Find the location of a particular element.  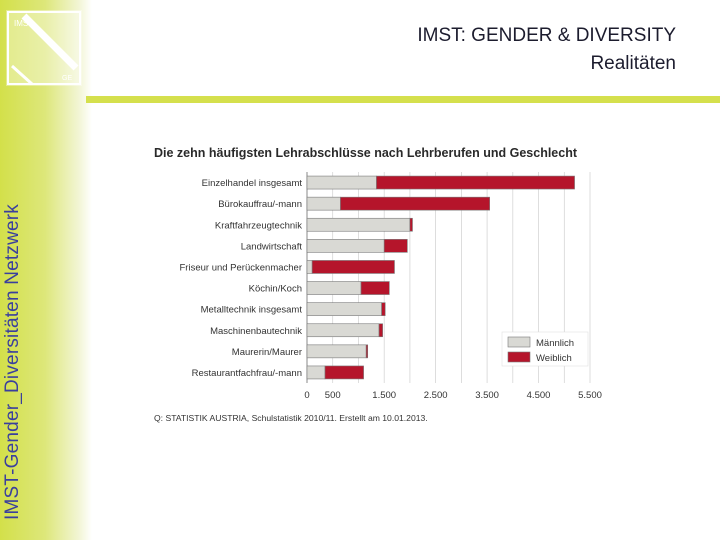

category-label-0: Einzelhandel insgesamt is located at coordinates (252, 183).